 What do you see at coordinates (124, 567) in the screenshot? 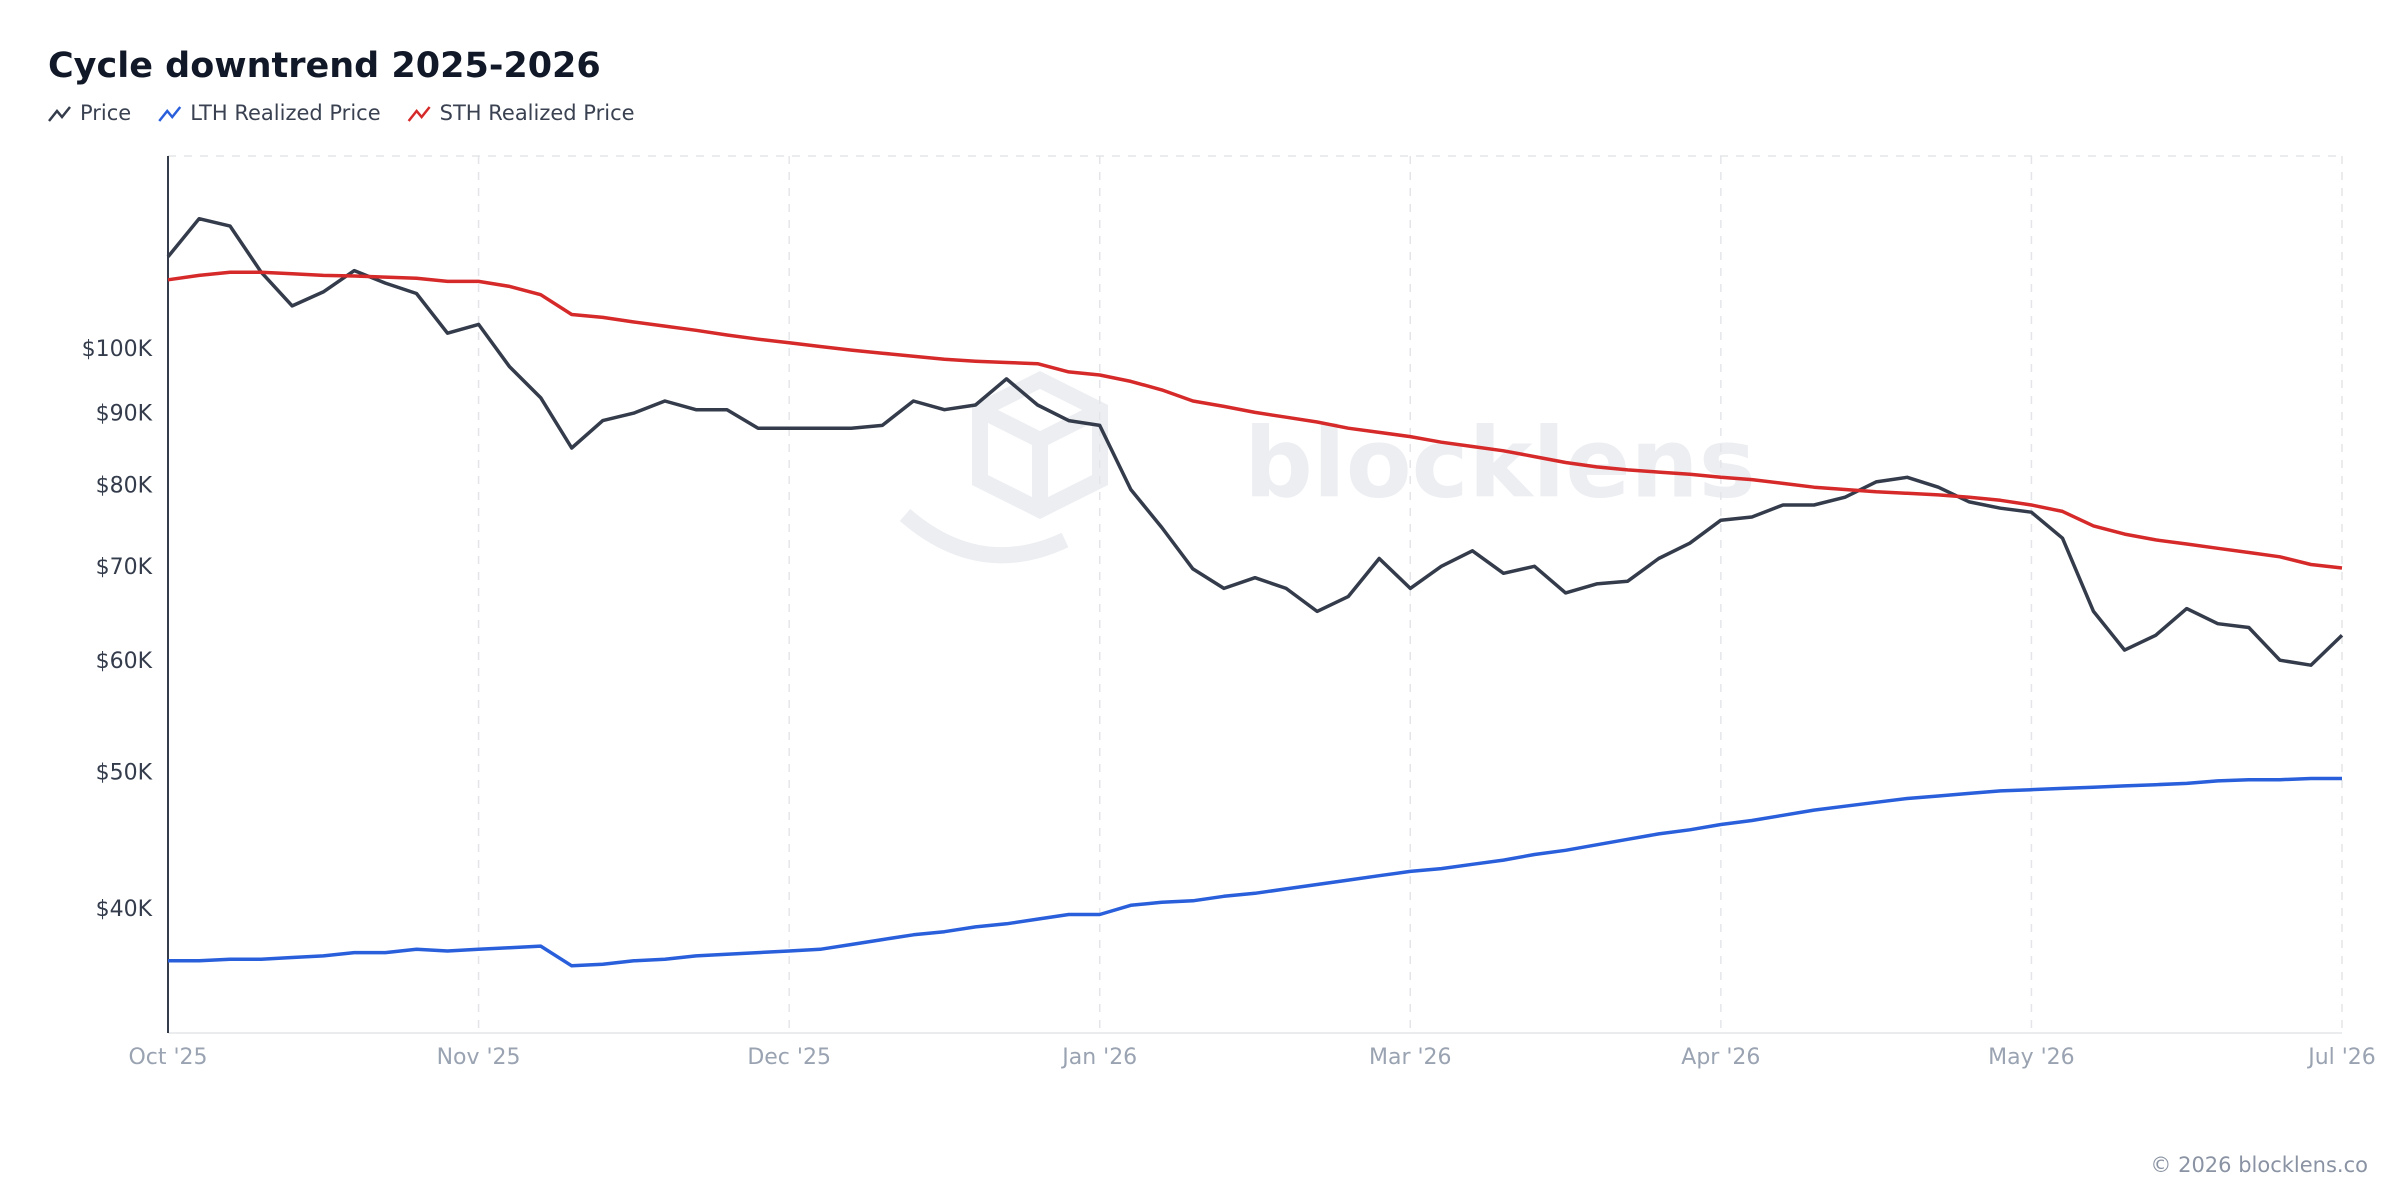
I see `y-tick-label: $70K` at bounding box center [124, 567].